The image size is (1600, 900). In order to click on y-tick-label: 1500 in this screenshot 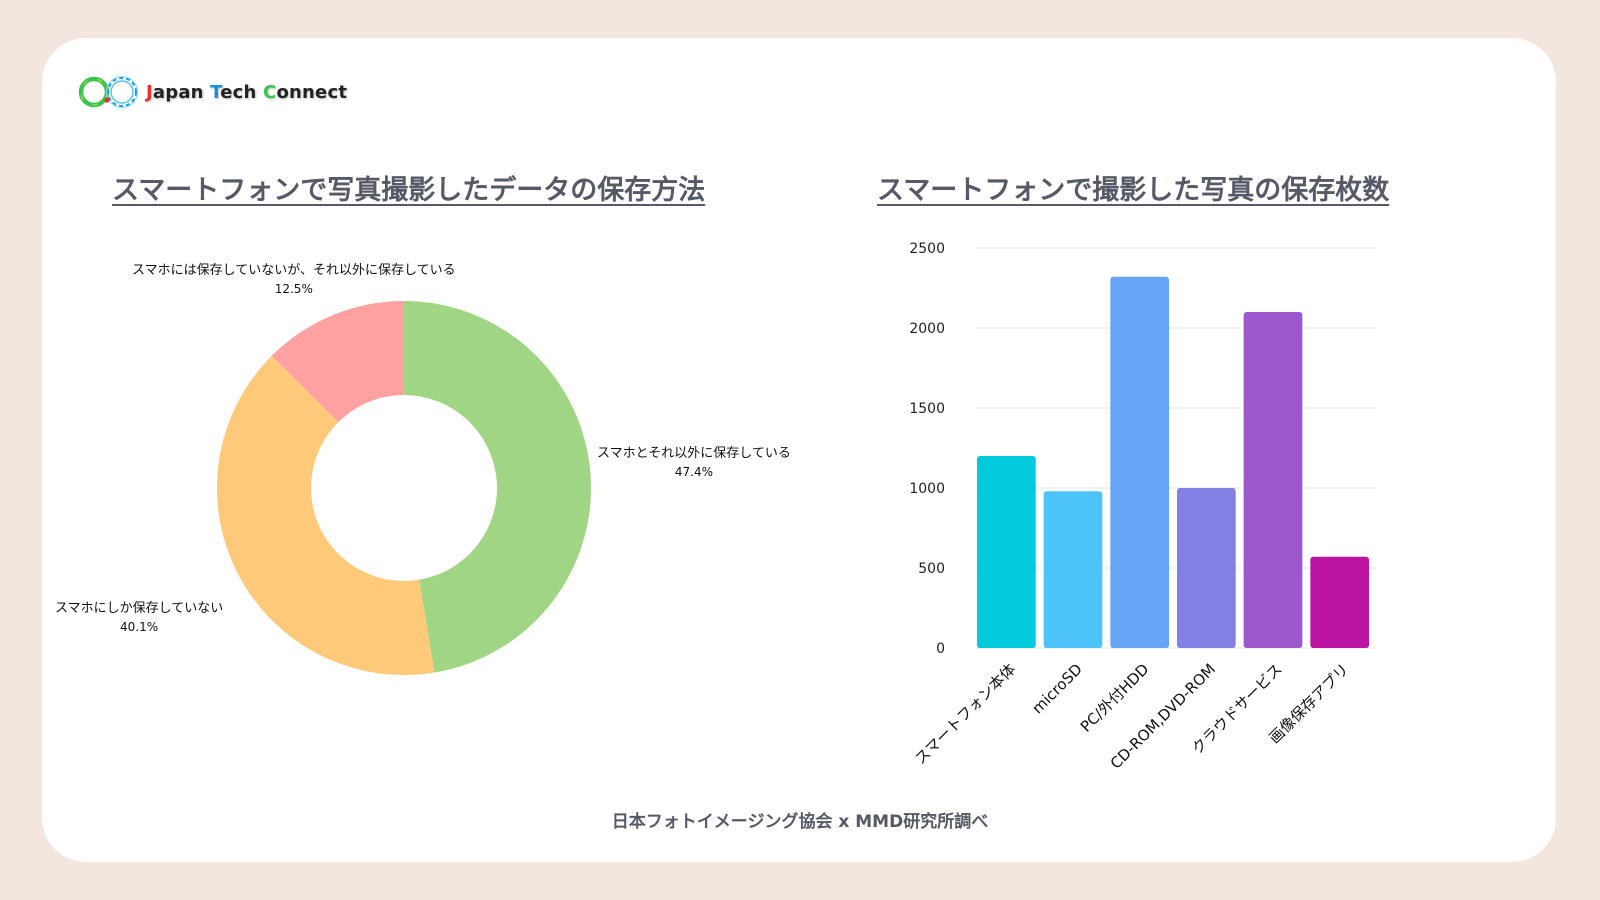, I will do `click(927, 409)`.